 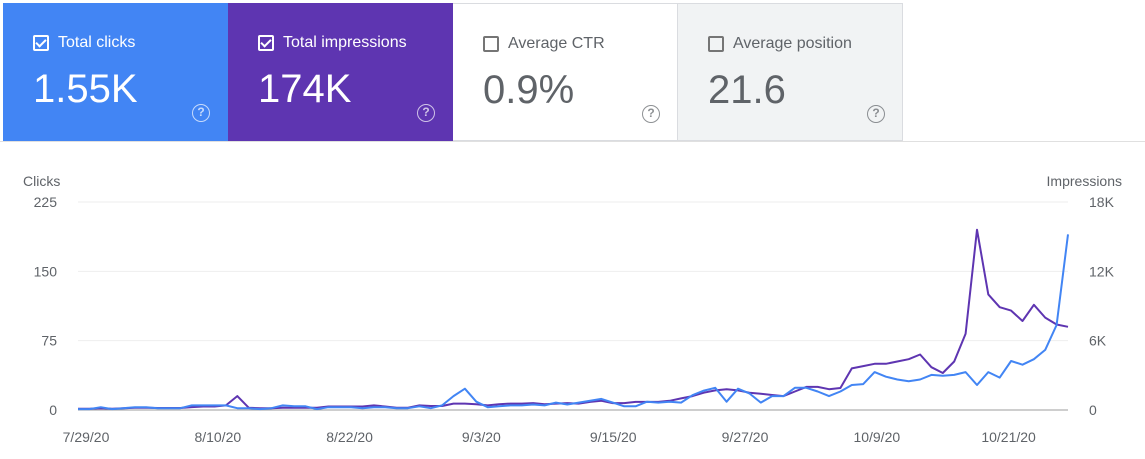 I want to click on x-tick-label: 9/3/20, so click(x=481, y=437).